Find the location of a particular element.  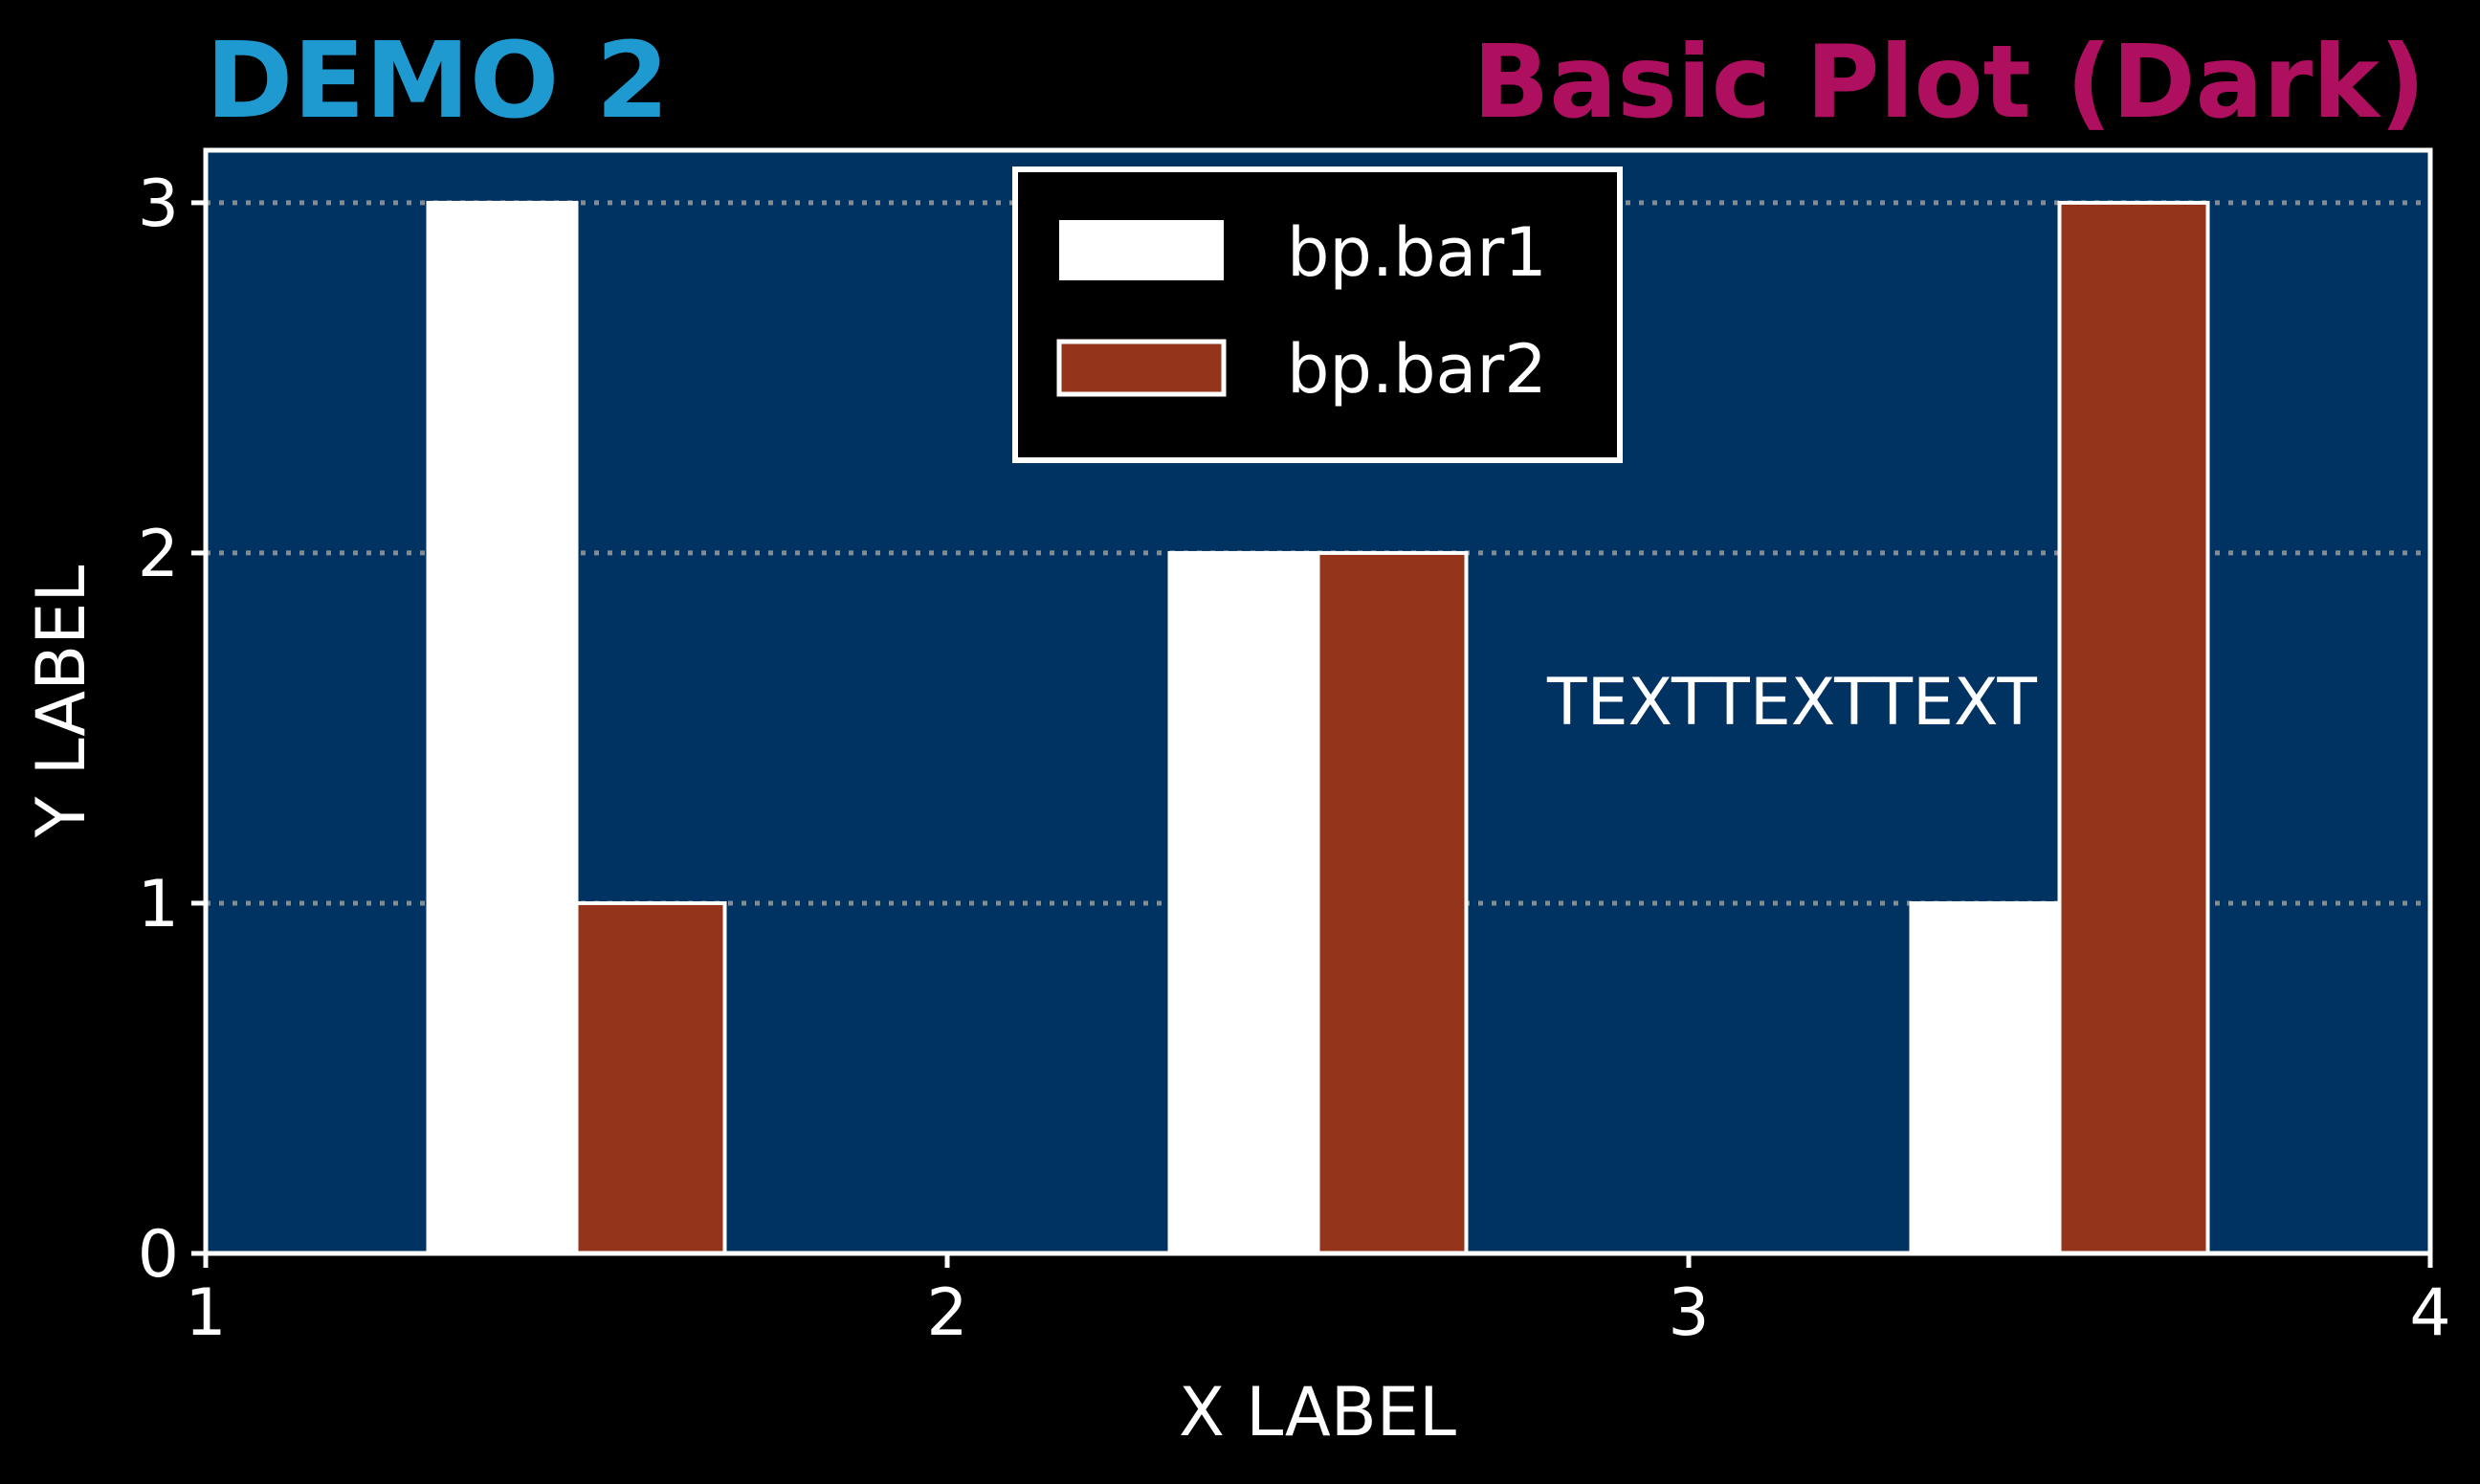

legend-label-bar2: bp.bar2 is located at coordinates (1417, 369).